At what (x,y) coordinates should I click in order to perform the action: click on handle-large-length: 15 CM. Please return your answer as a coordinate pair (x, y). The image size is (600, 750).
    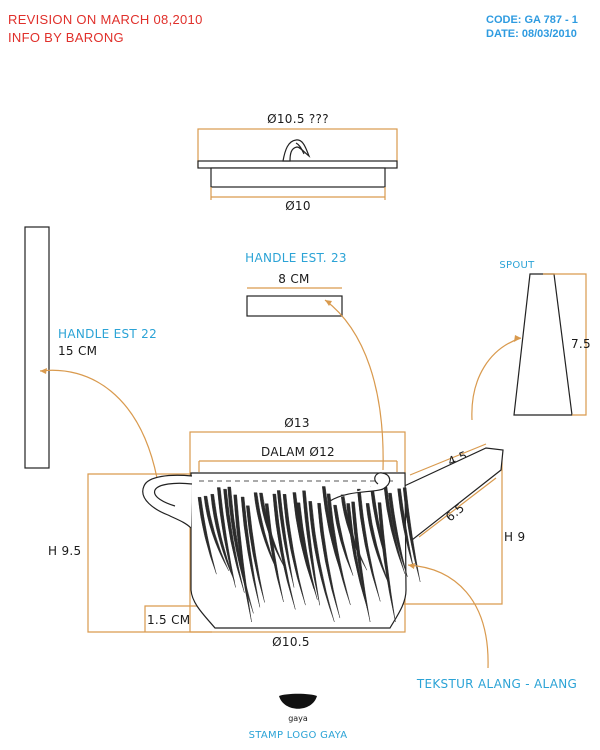
    Looking at the image, I should click on (77, 351).